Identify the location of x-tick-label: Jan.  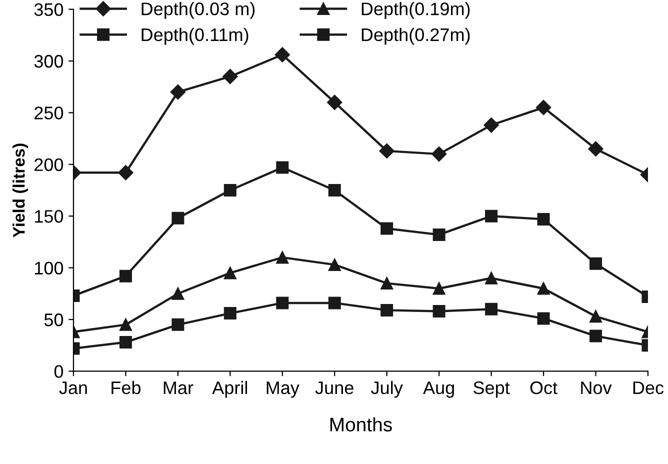
(73, 388).